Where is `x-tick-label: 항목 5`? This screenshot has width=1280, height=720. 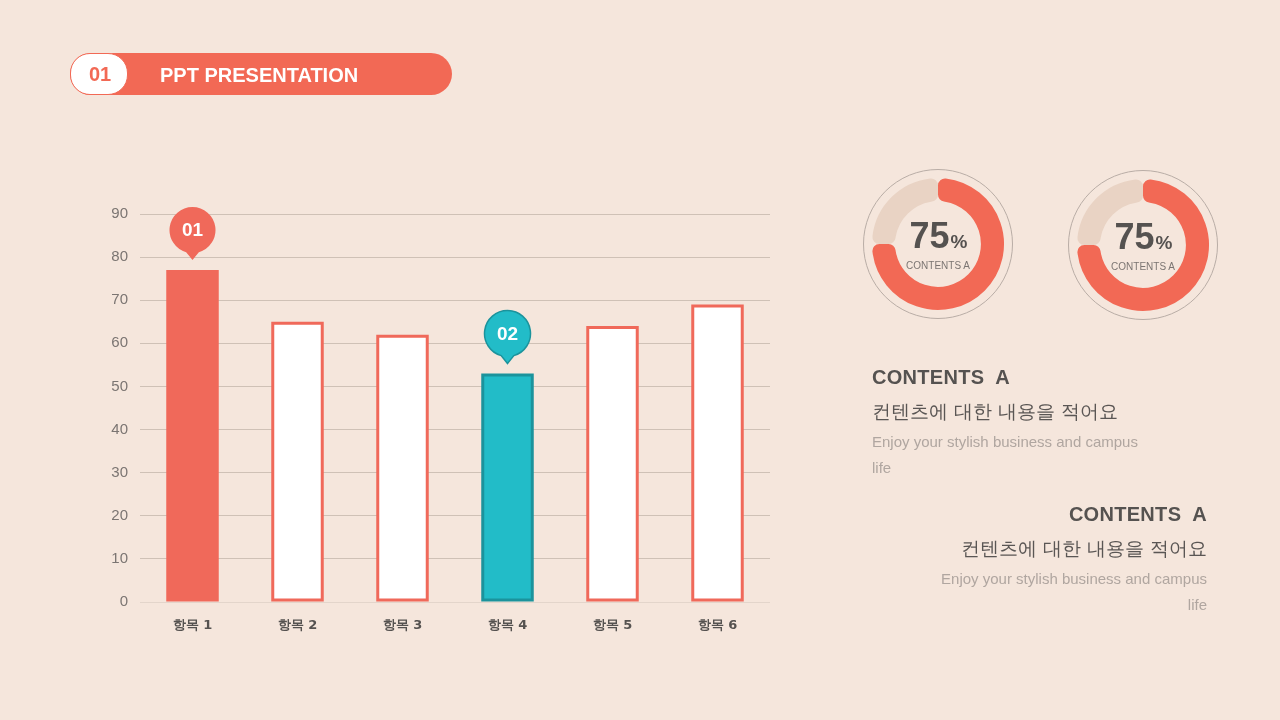
x-tick-label: 항목 5 is located at coordinates (612, 625).